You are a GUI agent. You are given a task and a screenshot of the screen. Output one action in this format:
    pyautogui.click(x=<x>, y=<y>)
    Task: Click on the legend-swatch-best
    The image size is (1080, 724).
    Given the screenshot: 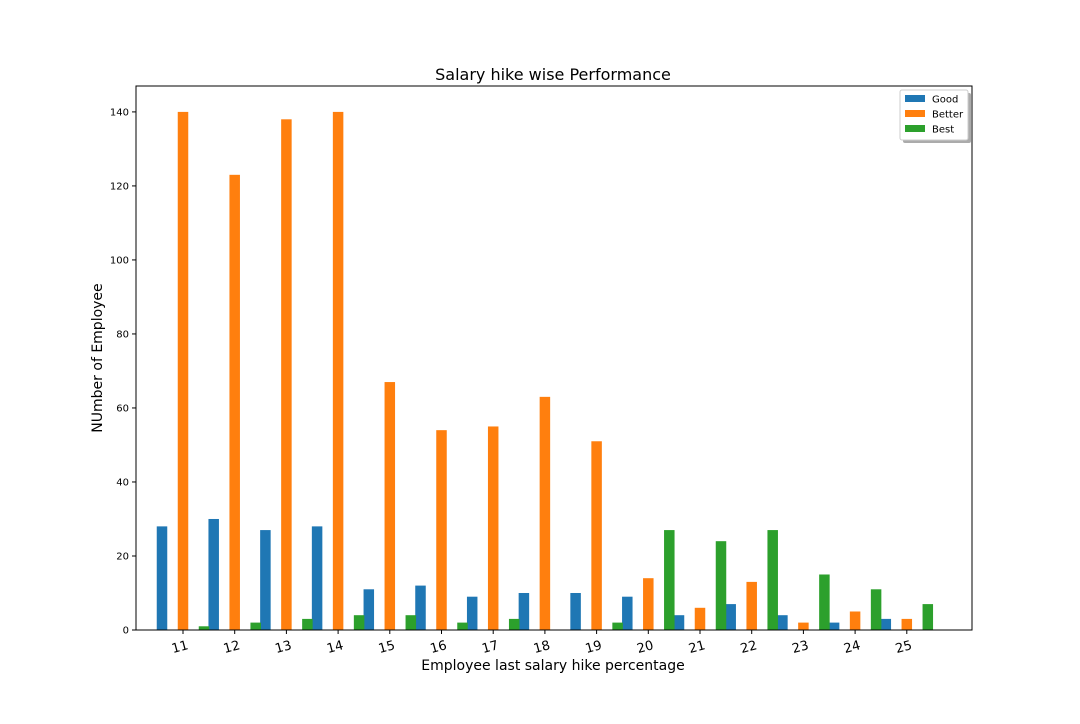 What is the action you would take?
    pyautogui.click(x=915, y=128)
    